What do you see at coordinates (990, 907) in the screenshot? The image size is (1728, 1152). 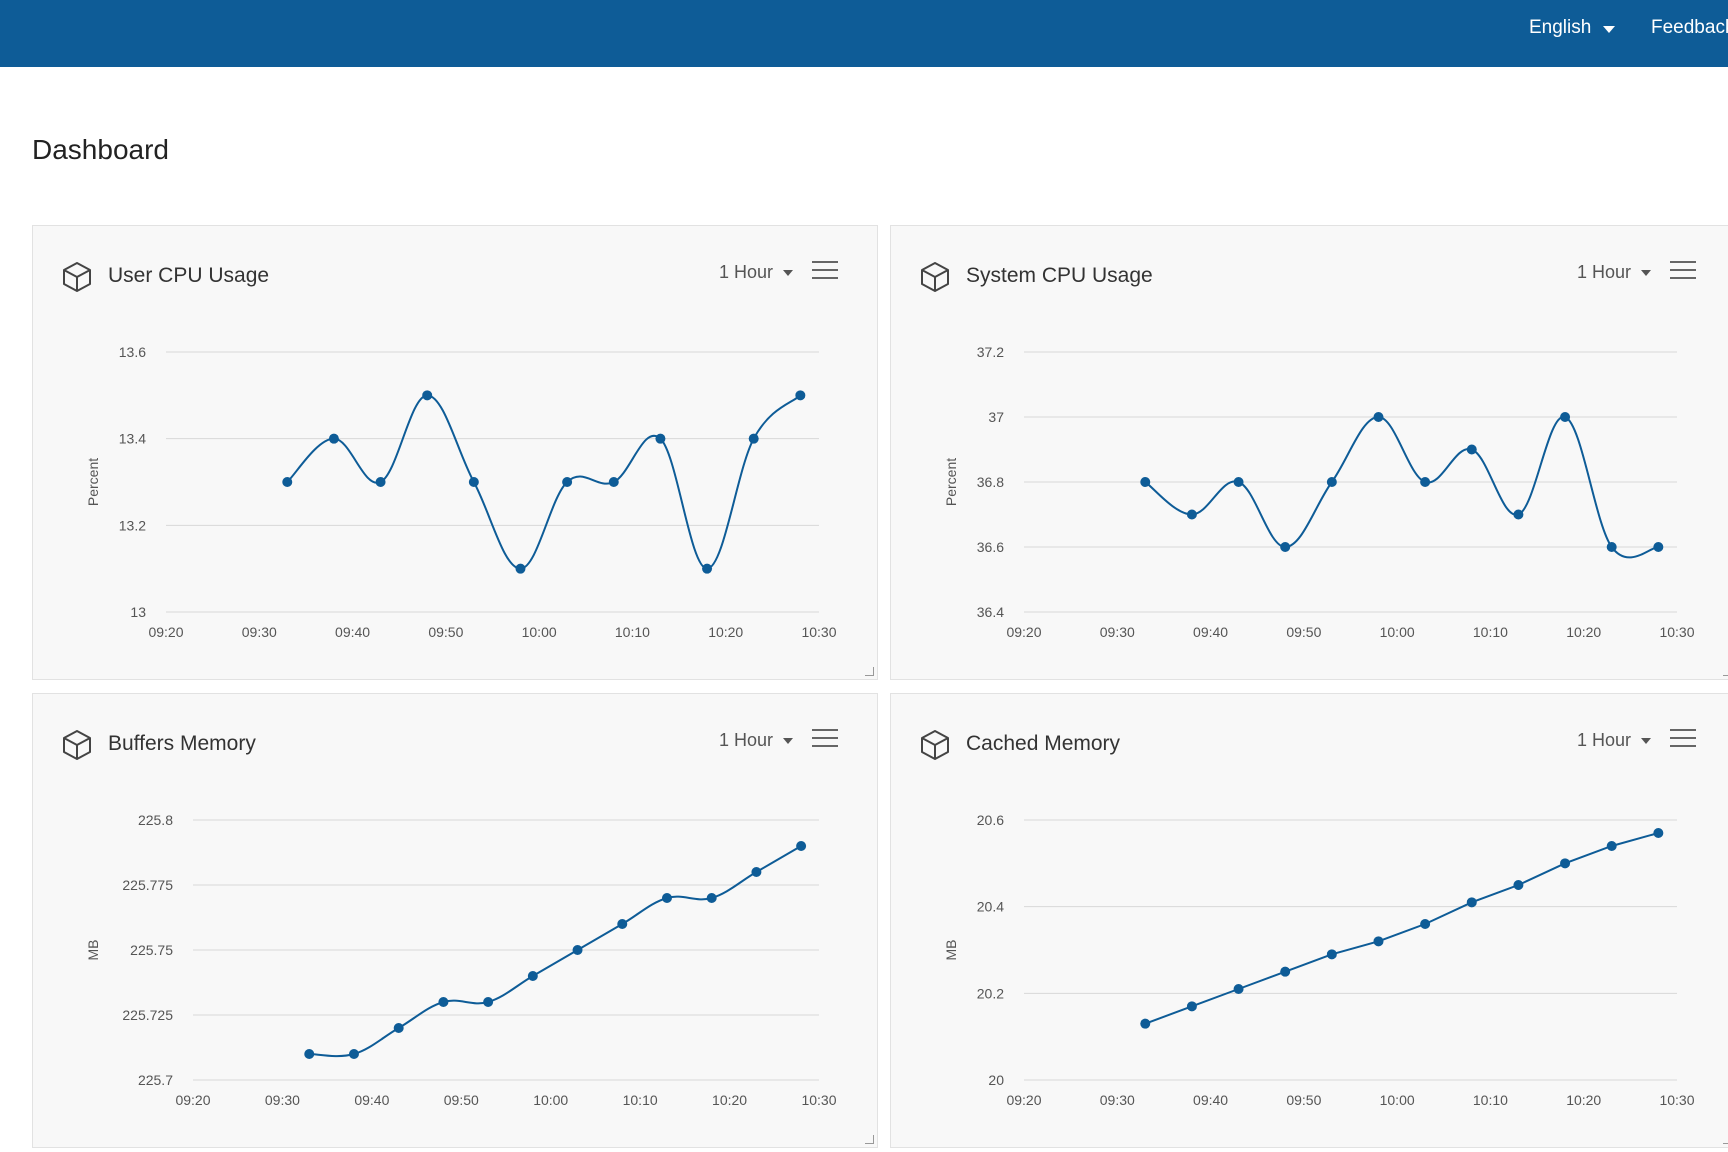 I see `y-tick-label: 20.4` at bounding box center [990, 907].